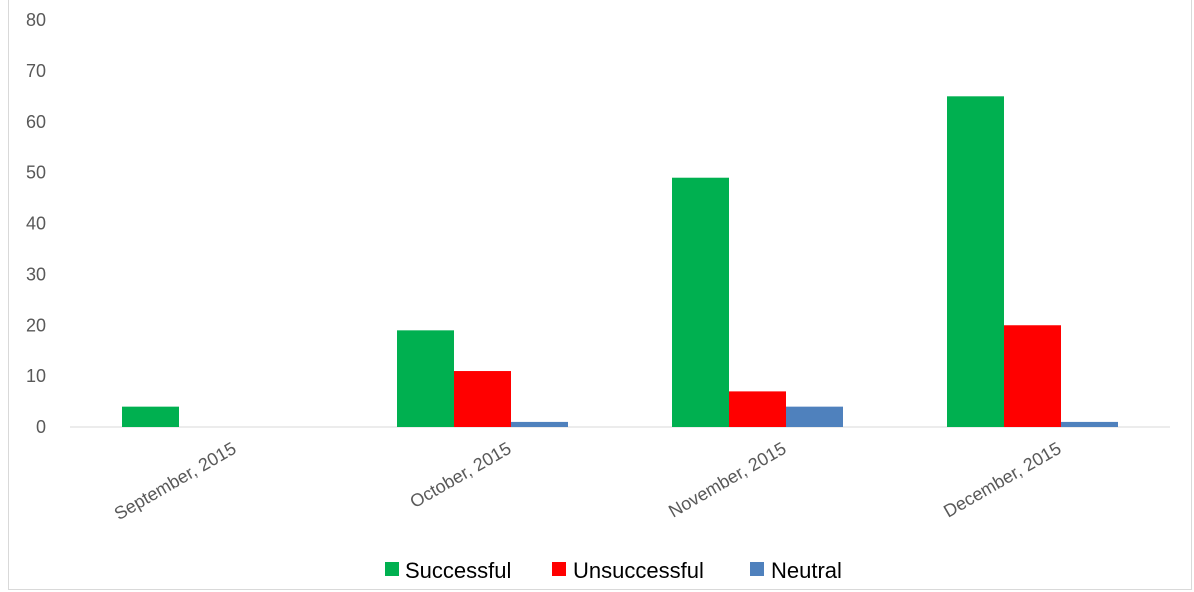 This screenshot has width=1194, height=592. What do you see at coordinates (559, 569) in the screenshot?
I see `legend-swatch-unsuccessful` at bounding box center [559, 569].